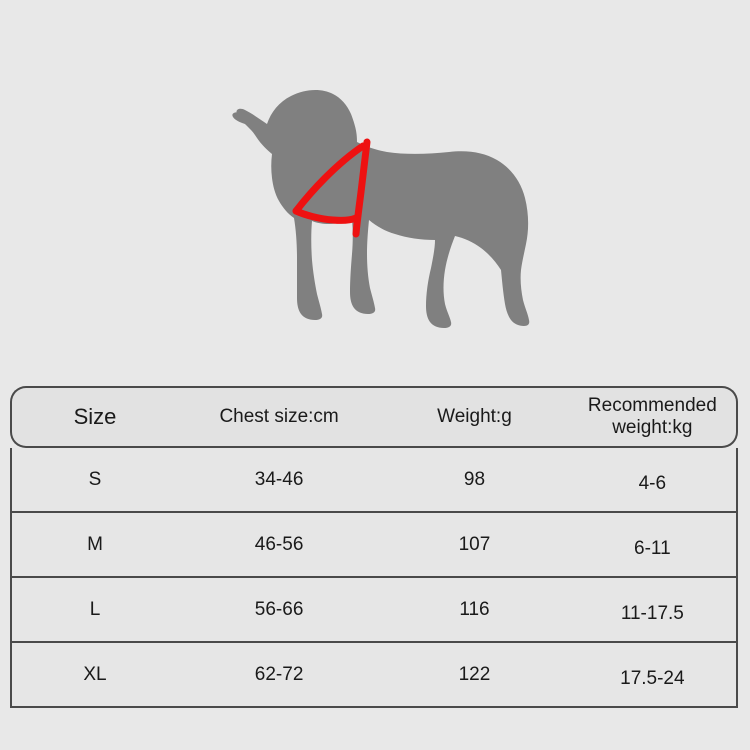  I want to click on cell-recommended-weight: 6-11, so click(653, 545).